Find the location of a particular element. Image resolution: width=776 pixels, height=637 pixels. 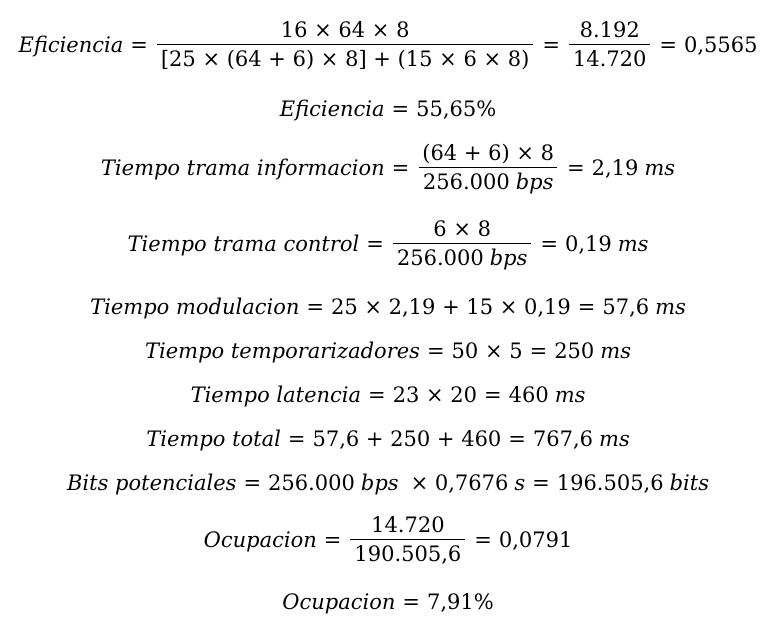

eficiencia-result: 0,5565 is located at coordinates (721, 44).